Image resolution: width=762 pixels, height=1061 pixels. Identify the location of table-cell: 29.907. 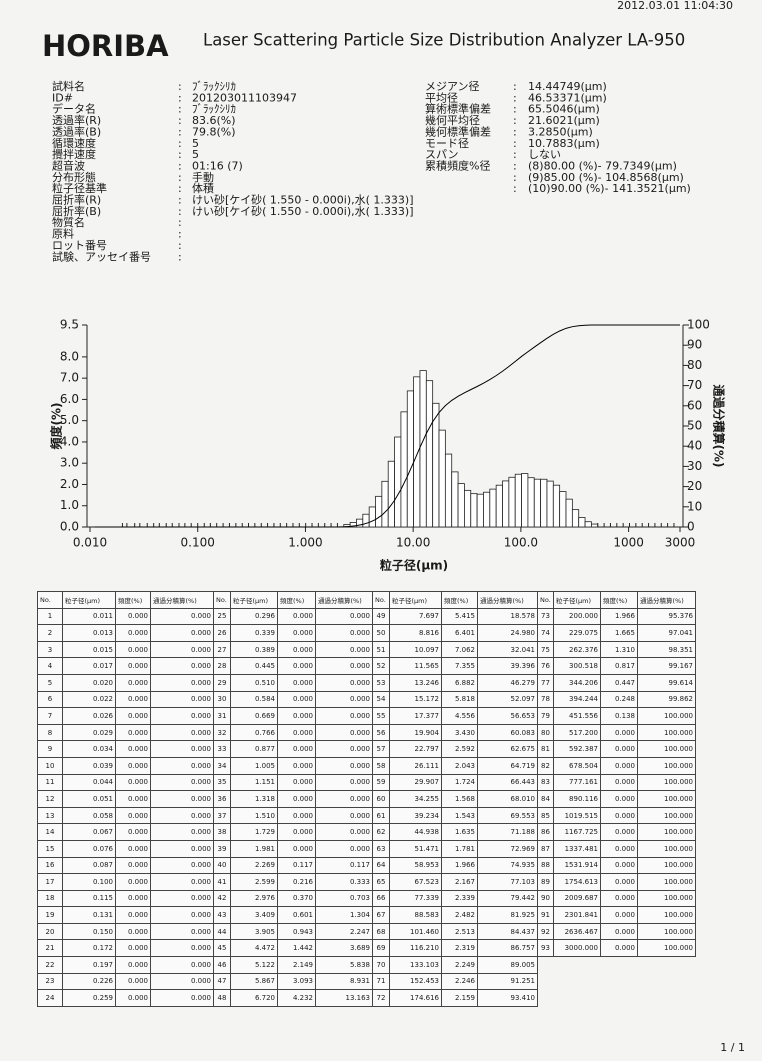
(415, 782).